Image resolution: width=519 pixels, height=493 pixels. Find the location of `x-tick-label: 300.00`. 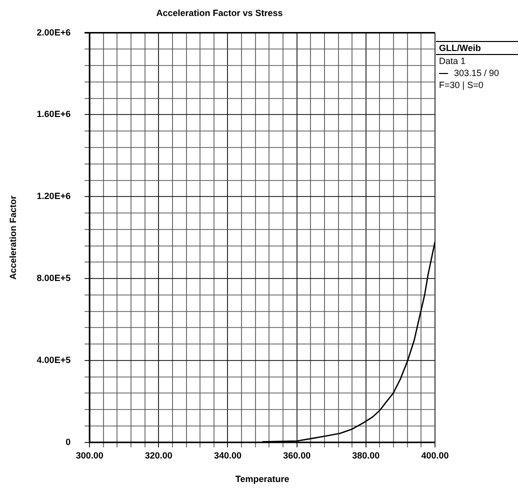

x-tick-label: 300.00 is located at coordinates (90, 455).